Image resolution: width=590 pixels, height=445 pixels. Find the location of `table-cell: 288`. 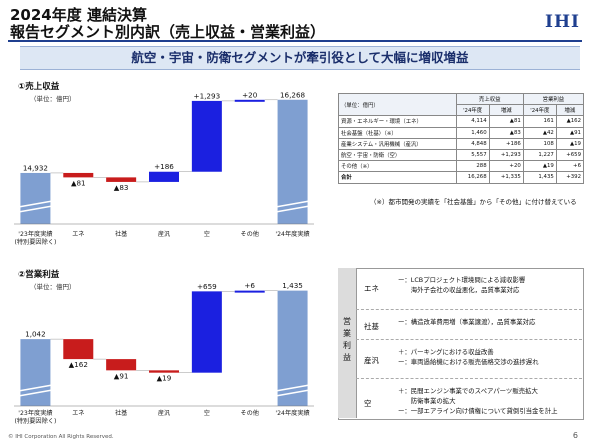

table-cell: 288 is located at coordinates (472, 166).